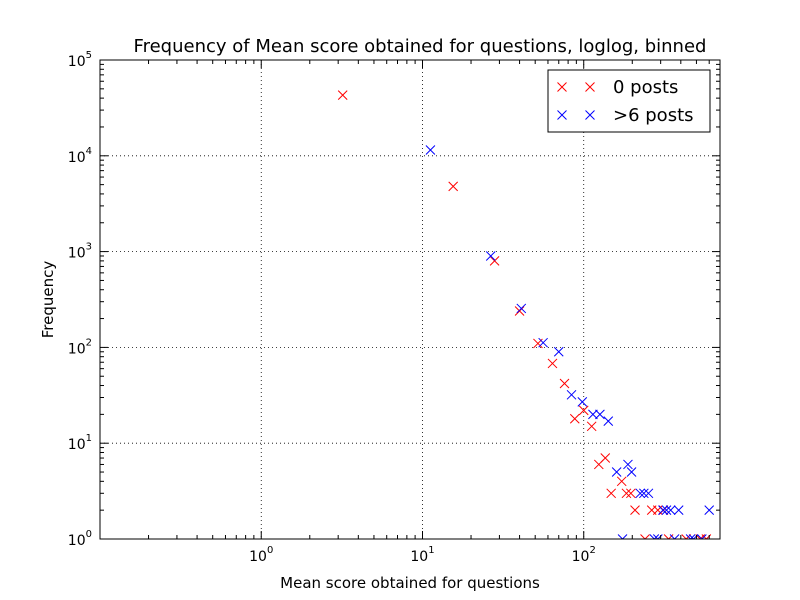  Describe the element at coordinates (653, 115) in the screenshot. I see `legend-label: >6 posts` at that location.